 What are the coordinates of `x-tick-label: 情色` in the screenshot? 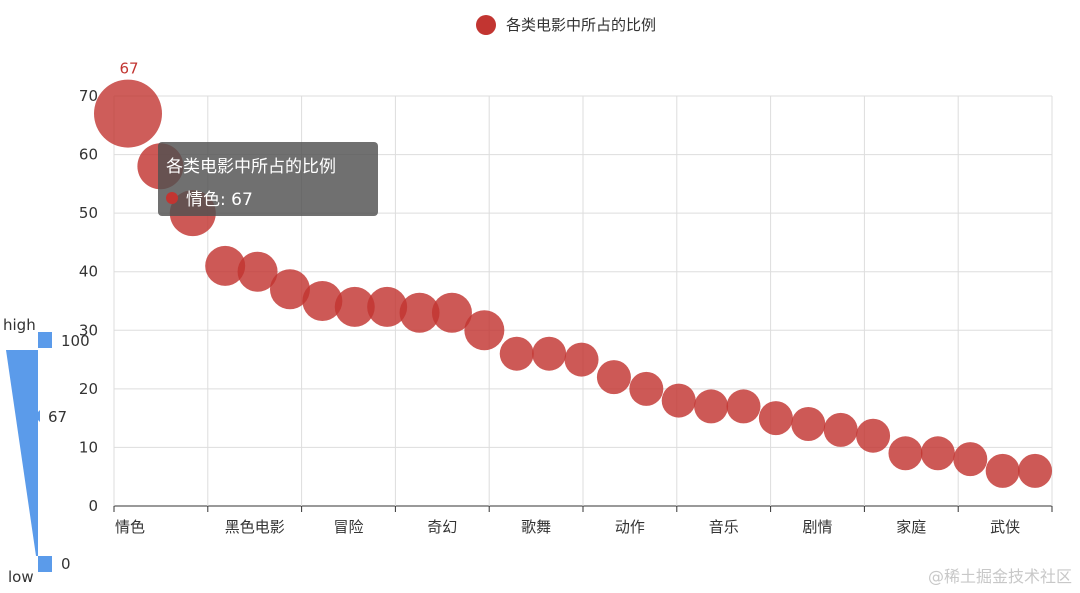 It's located at (130, 527).